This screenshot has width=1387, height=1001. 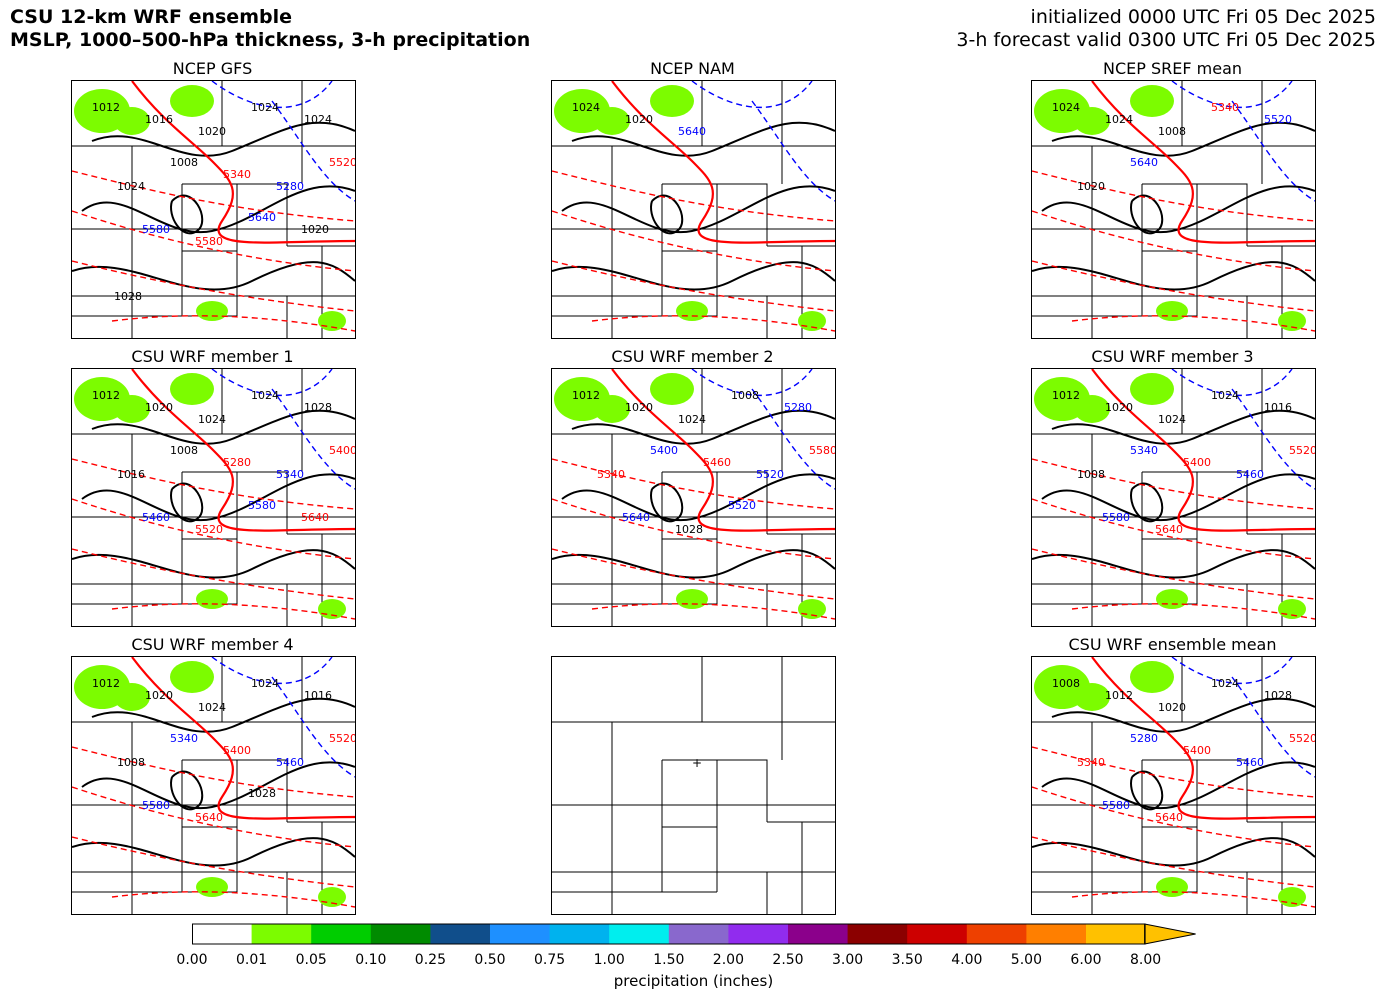 I want to click on colorbar-tick-label: 1.50, so click(x=669, y=960).